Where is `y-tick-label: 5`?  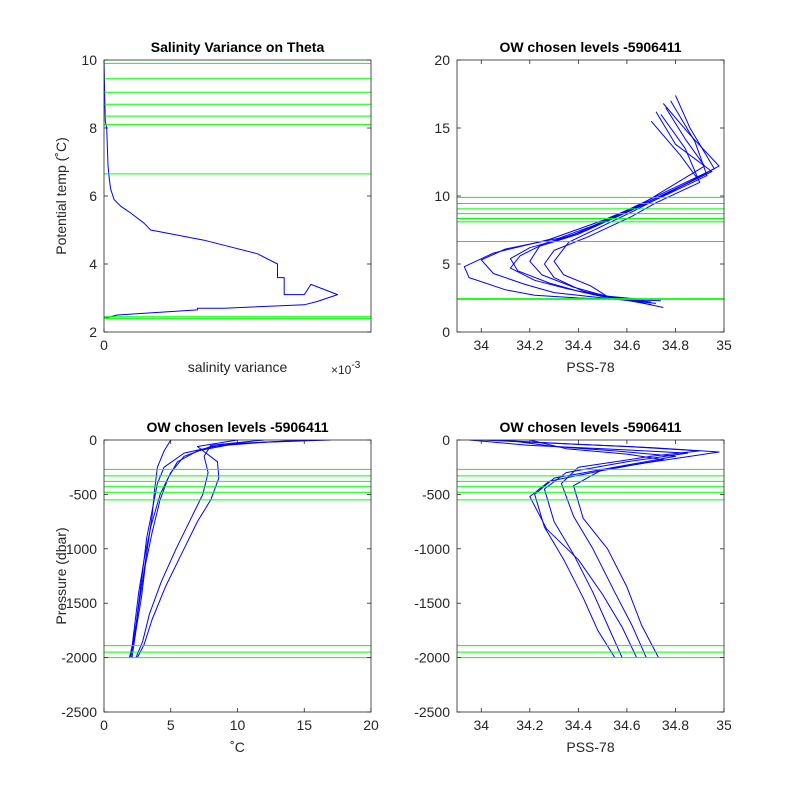
y-tick-label: 5 is located at coordinates (446, 264).